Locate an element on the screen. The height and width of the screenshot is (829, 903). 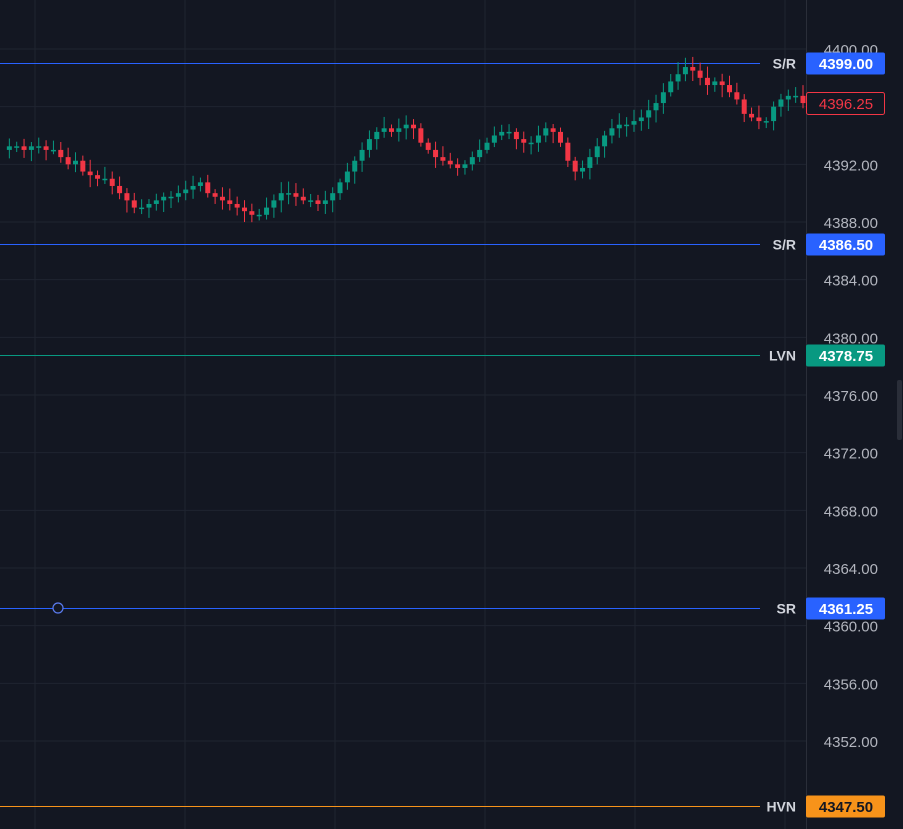
level-name-label: SR is located at coordinates (786, 609).